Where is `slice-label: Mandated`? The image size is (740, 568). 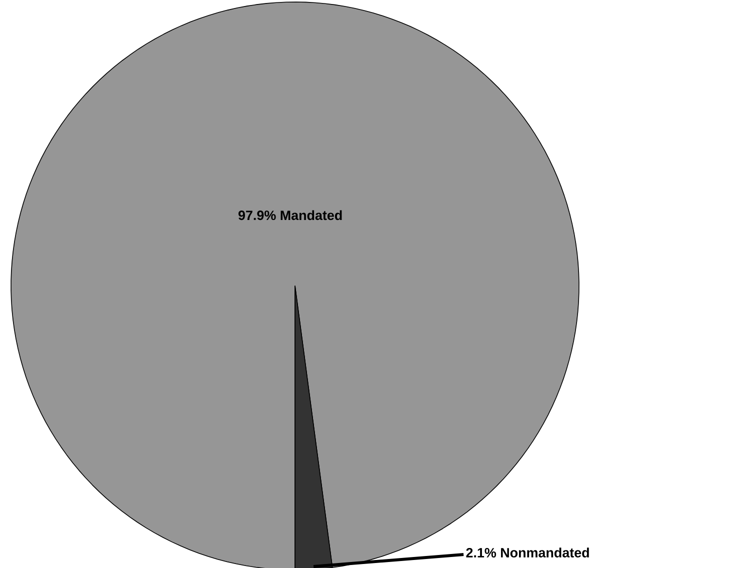 slice-label: Mandated is located at coordinates (311, 215).